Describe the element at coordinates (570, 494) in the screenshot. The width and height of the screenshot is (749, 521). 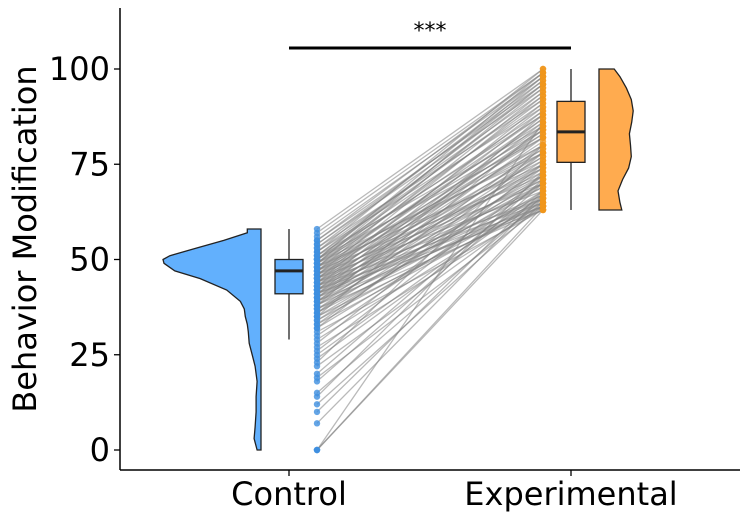
I see `x-tick-label: Experimental` at that location.